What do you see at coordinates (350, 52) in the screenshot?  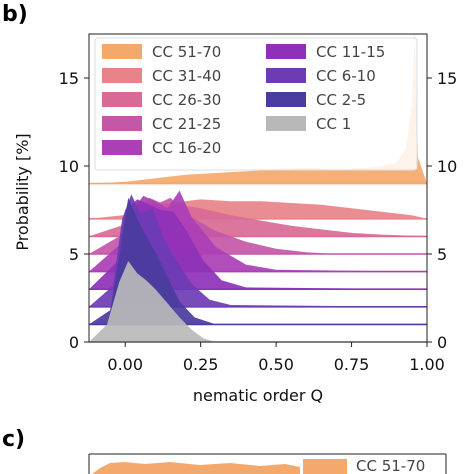 I see `legend-label-cc-11-15: CC 11-15` at bounding box center [350, 52].